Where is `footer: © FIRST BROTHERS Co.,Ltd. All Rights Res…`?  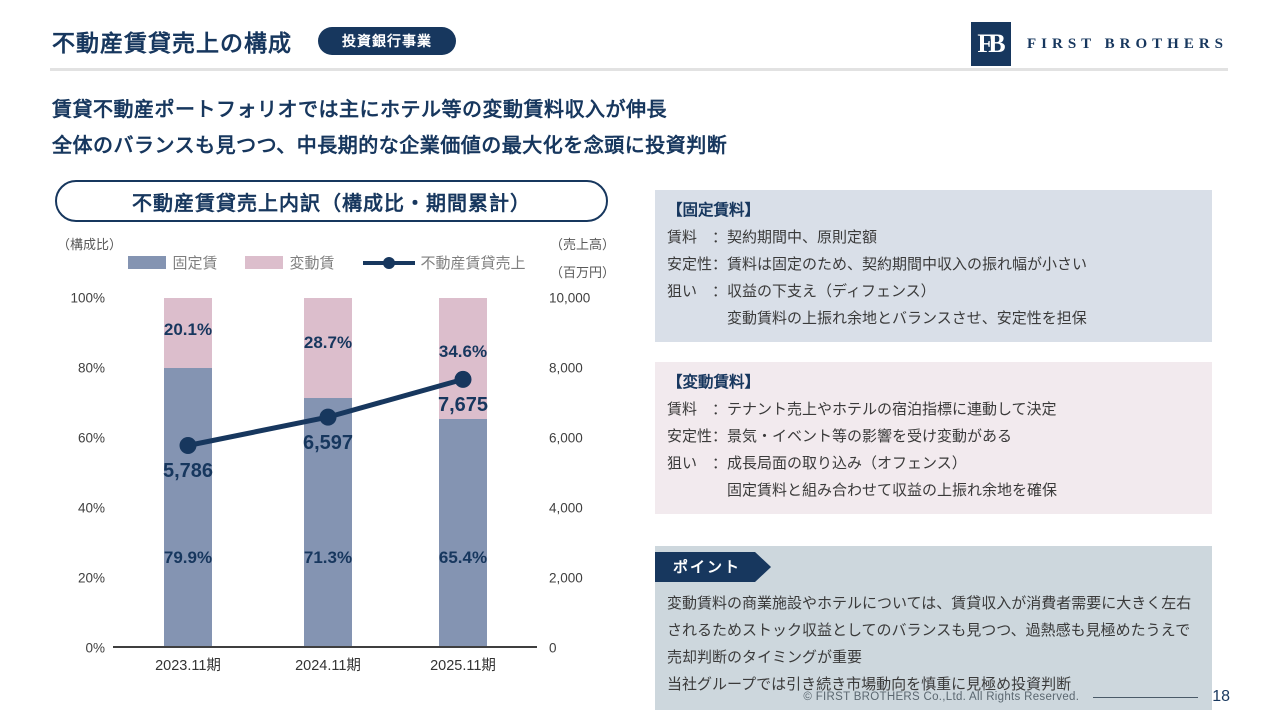
footer: © FIRST BROTHERS Co.,Ltd. All Rights Res… is located at coordinates (1016, 697).